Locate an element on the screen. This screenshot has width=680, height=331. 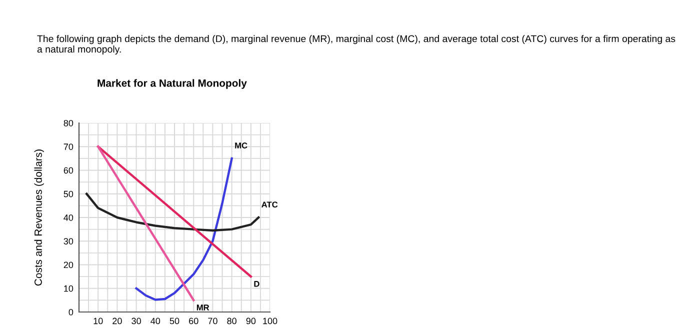
x-tick-label: 30 is located at coordinates (136, 321).